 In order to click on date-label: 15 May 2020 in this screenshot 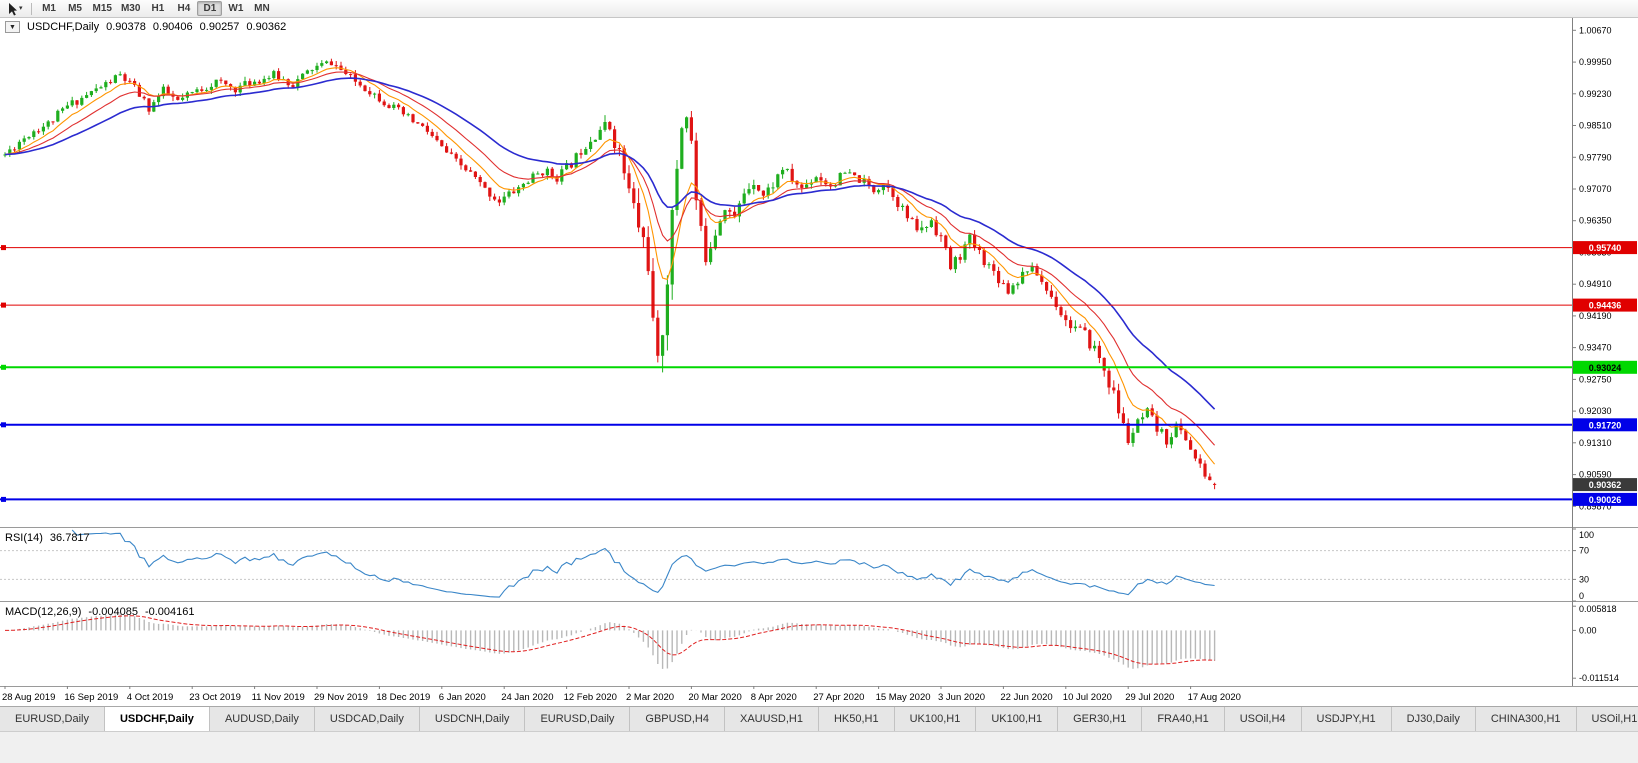, I will do `click(903, 697)`.